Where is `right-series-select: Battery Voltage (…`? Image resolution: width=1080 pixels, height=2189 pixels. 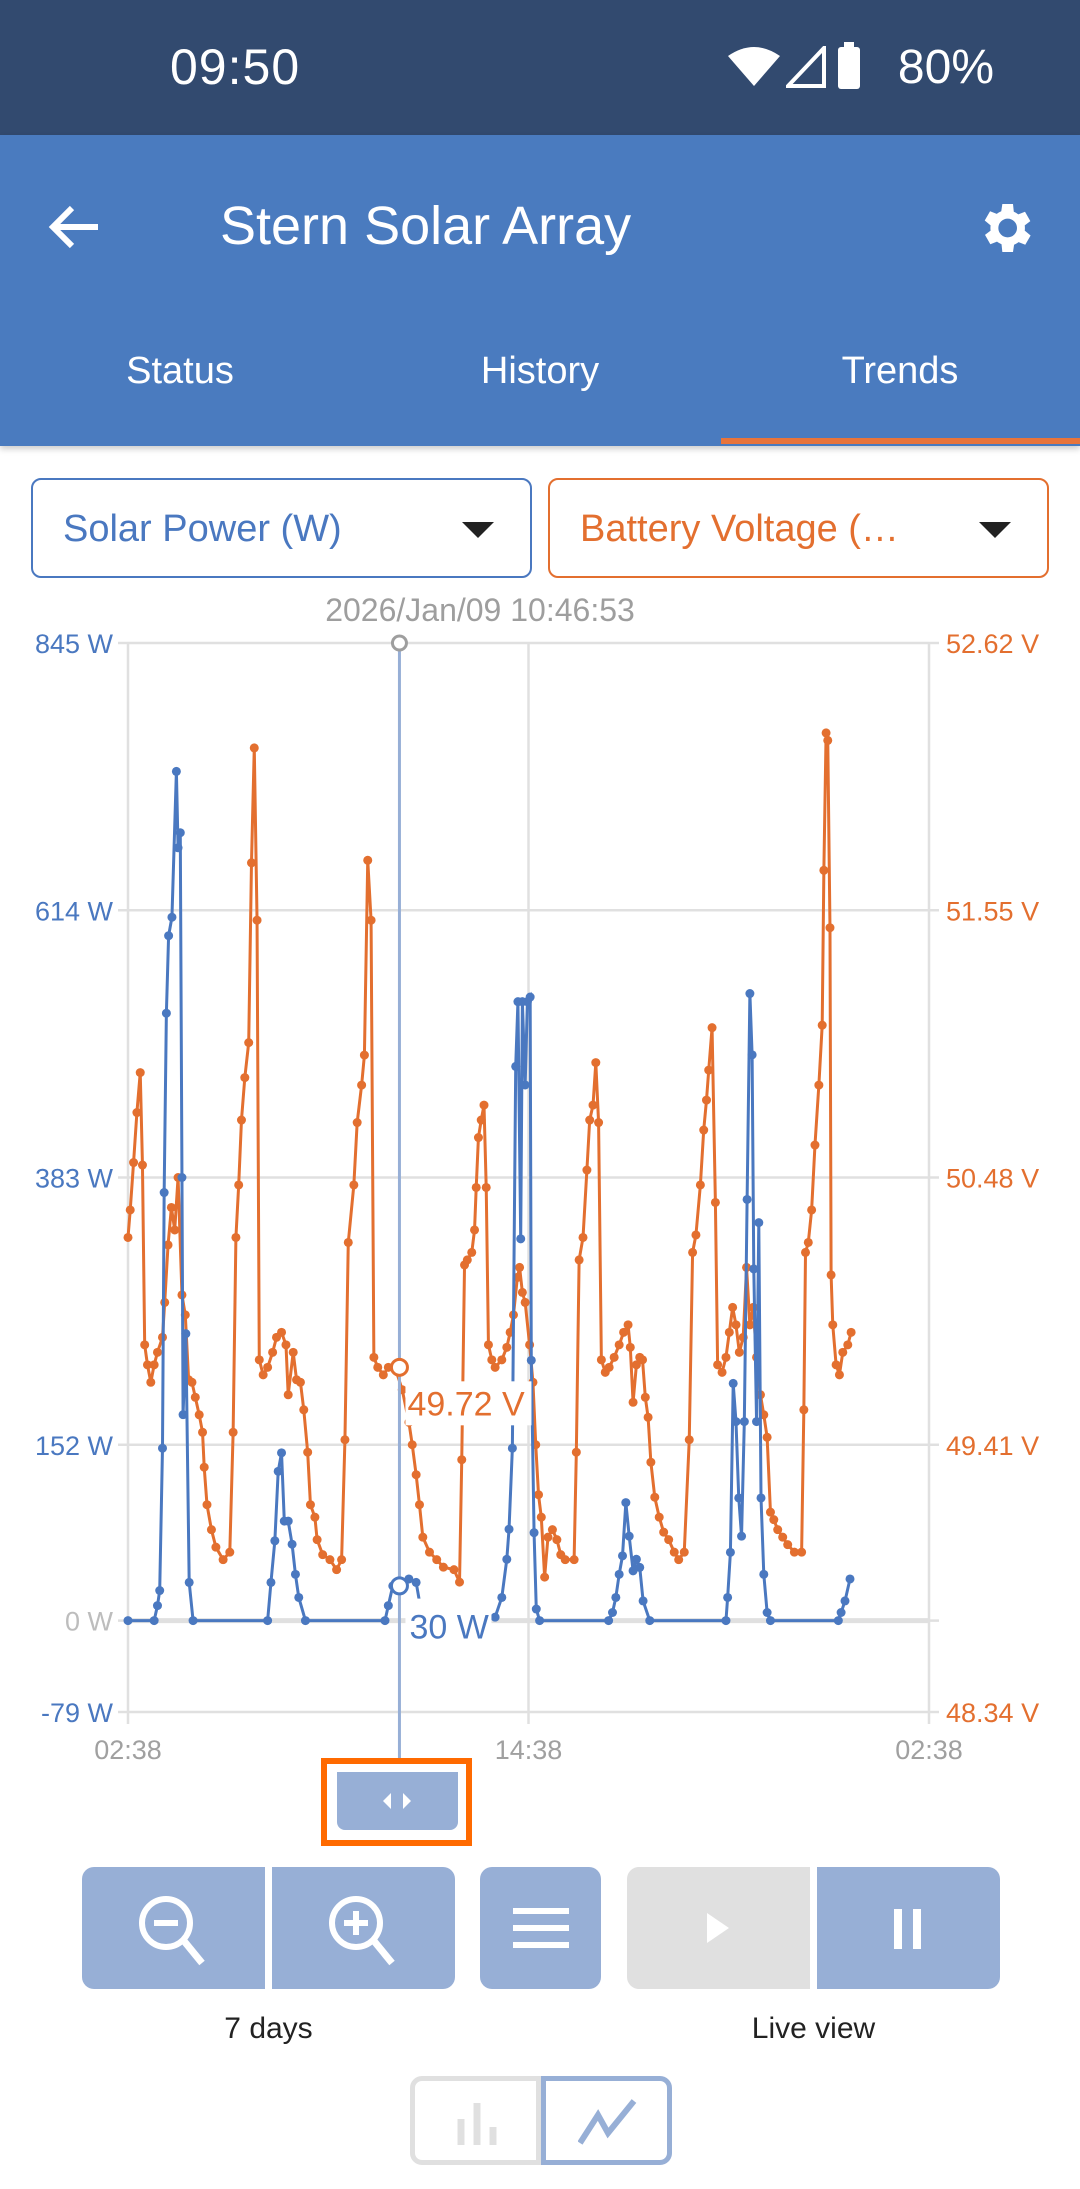 right-series-select: Battery Voltage (… is located at coordinates (798, 528).